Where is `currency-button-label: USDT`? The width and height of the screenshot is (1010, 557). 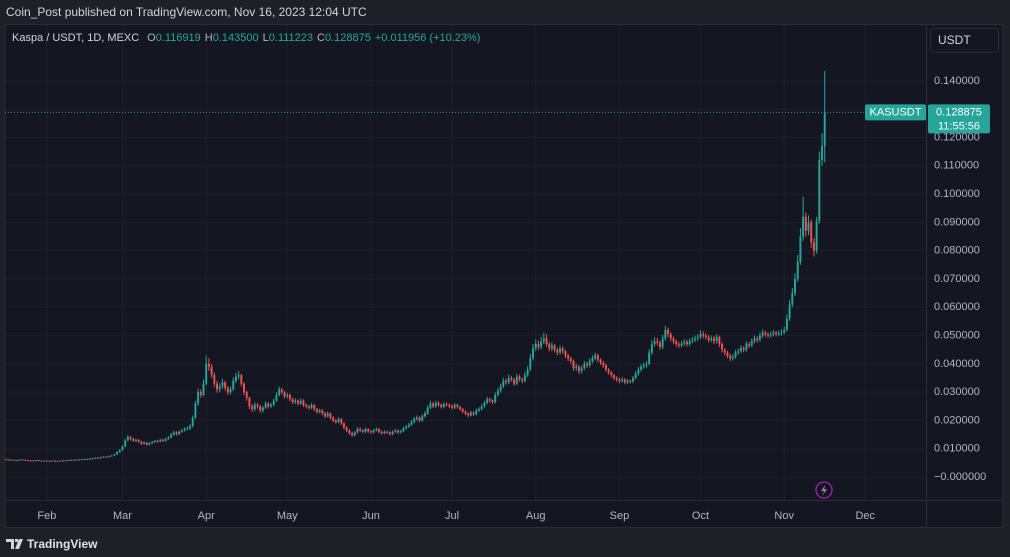
currency-button-label: USDT is located at coordinates (954, 40).